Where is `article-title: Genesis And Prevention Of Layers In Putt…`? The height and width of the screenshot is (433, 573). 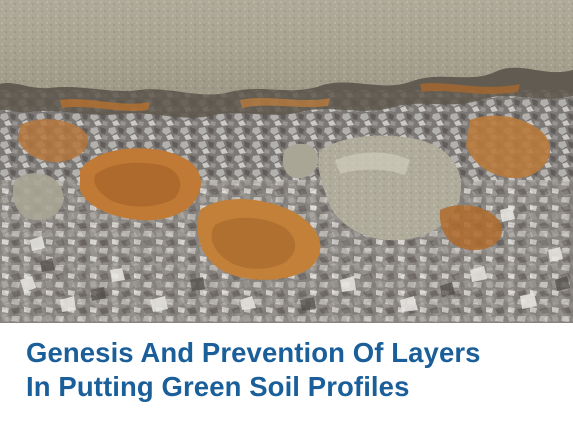
article-title: Genesis And Prevention Of Layers In Putt… is located at coordinates (296, 370).